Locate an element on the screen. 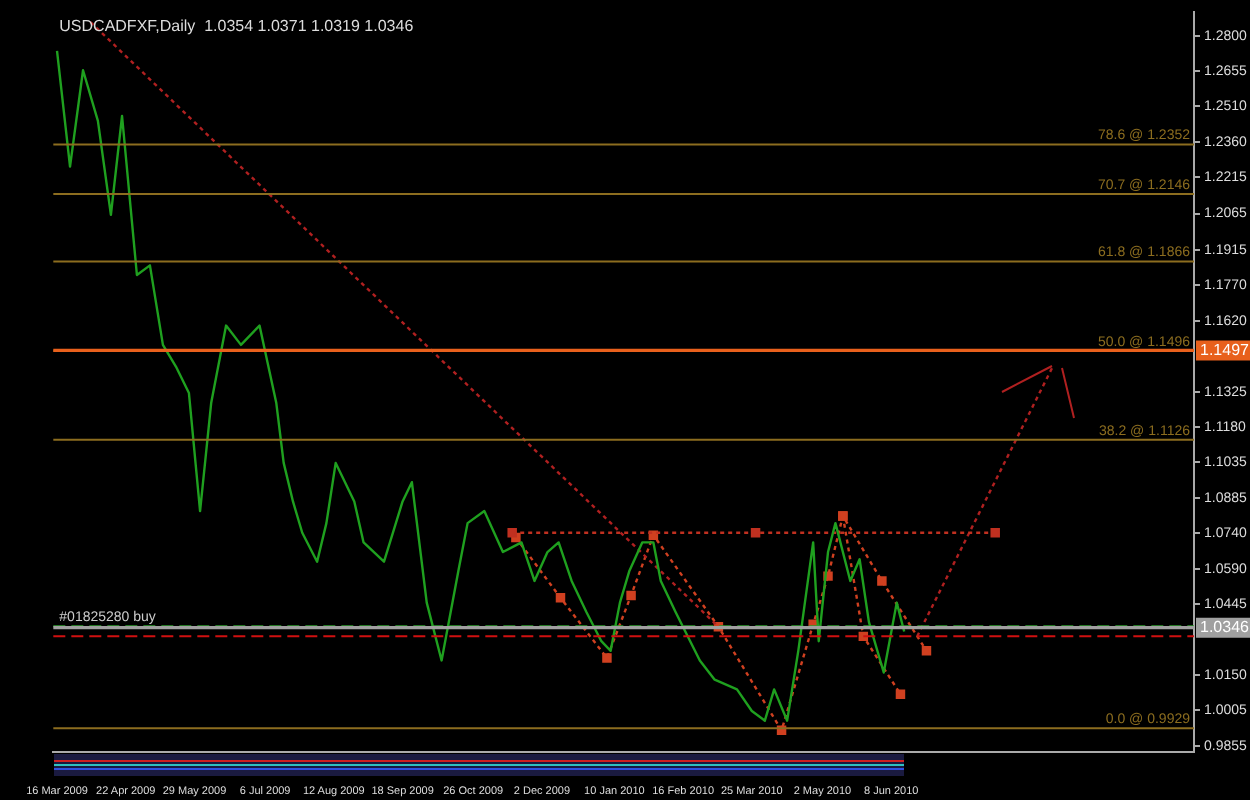 The width and height of the screenshot is (1250, 800). chart-title: USDCADFXF,Daily 1.0354 1.0371 1.0319 1.0346 is located at coordinates (237, 25).